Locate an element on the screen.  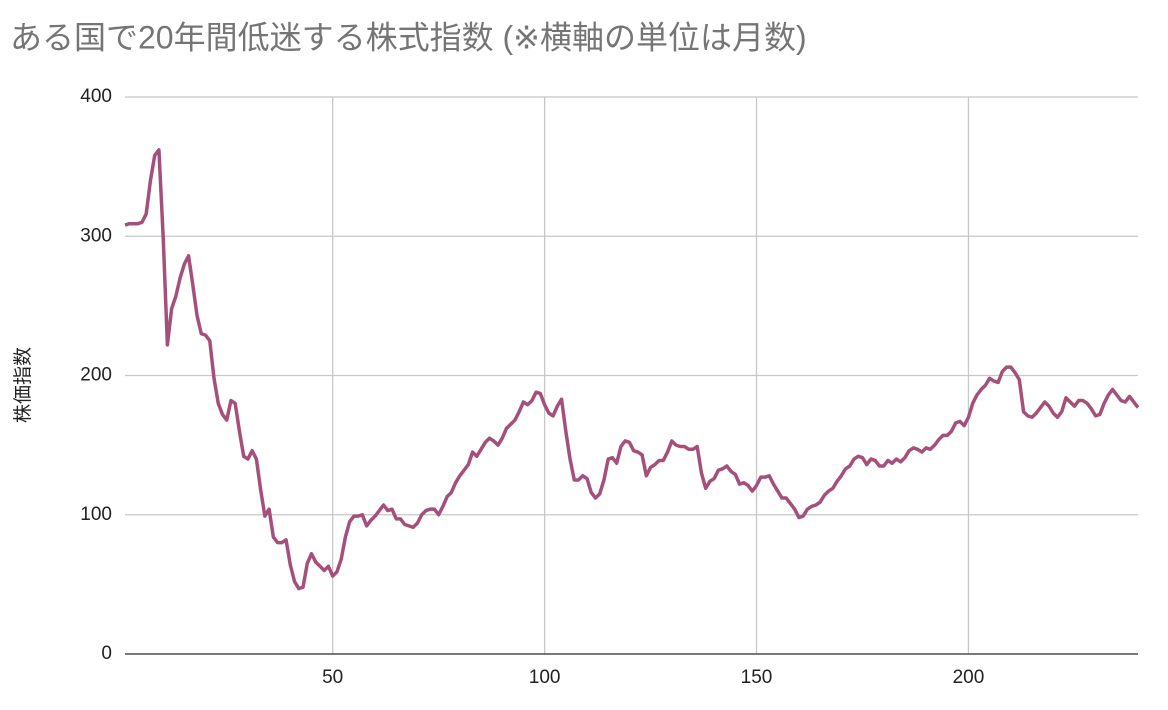
y-tick-label: 400 is located at coordinates (96, 96).